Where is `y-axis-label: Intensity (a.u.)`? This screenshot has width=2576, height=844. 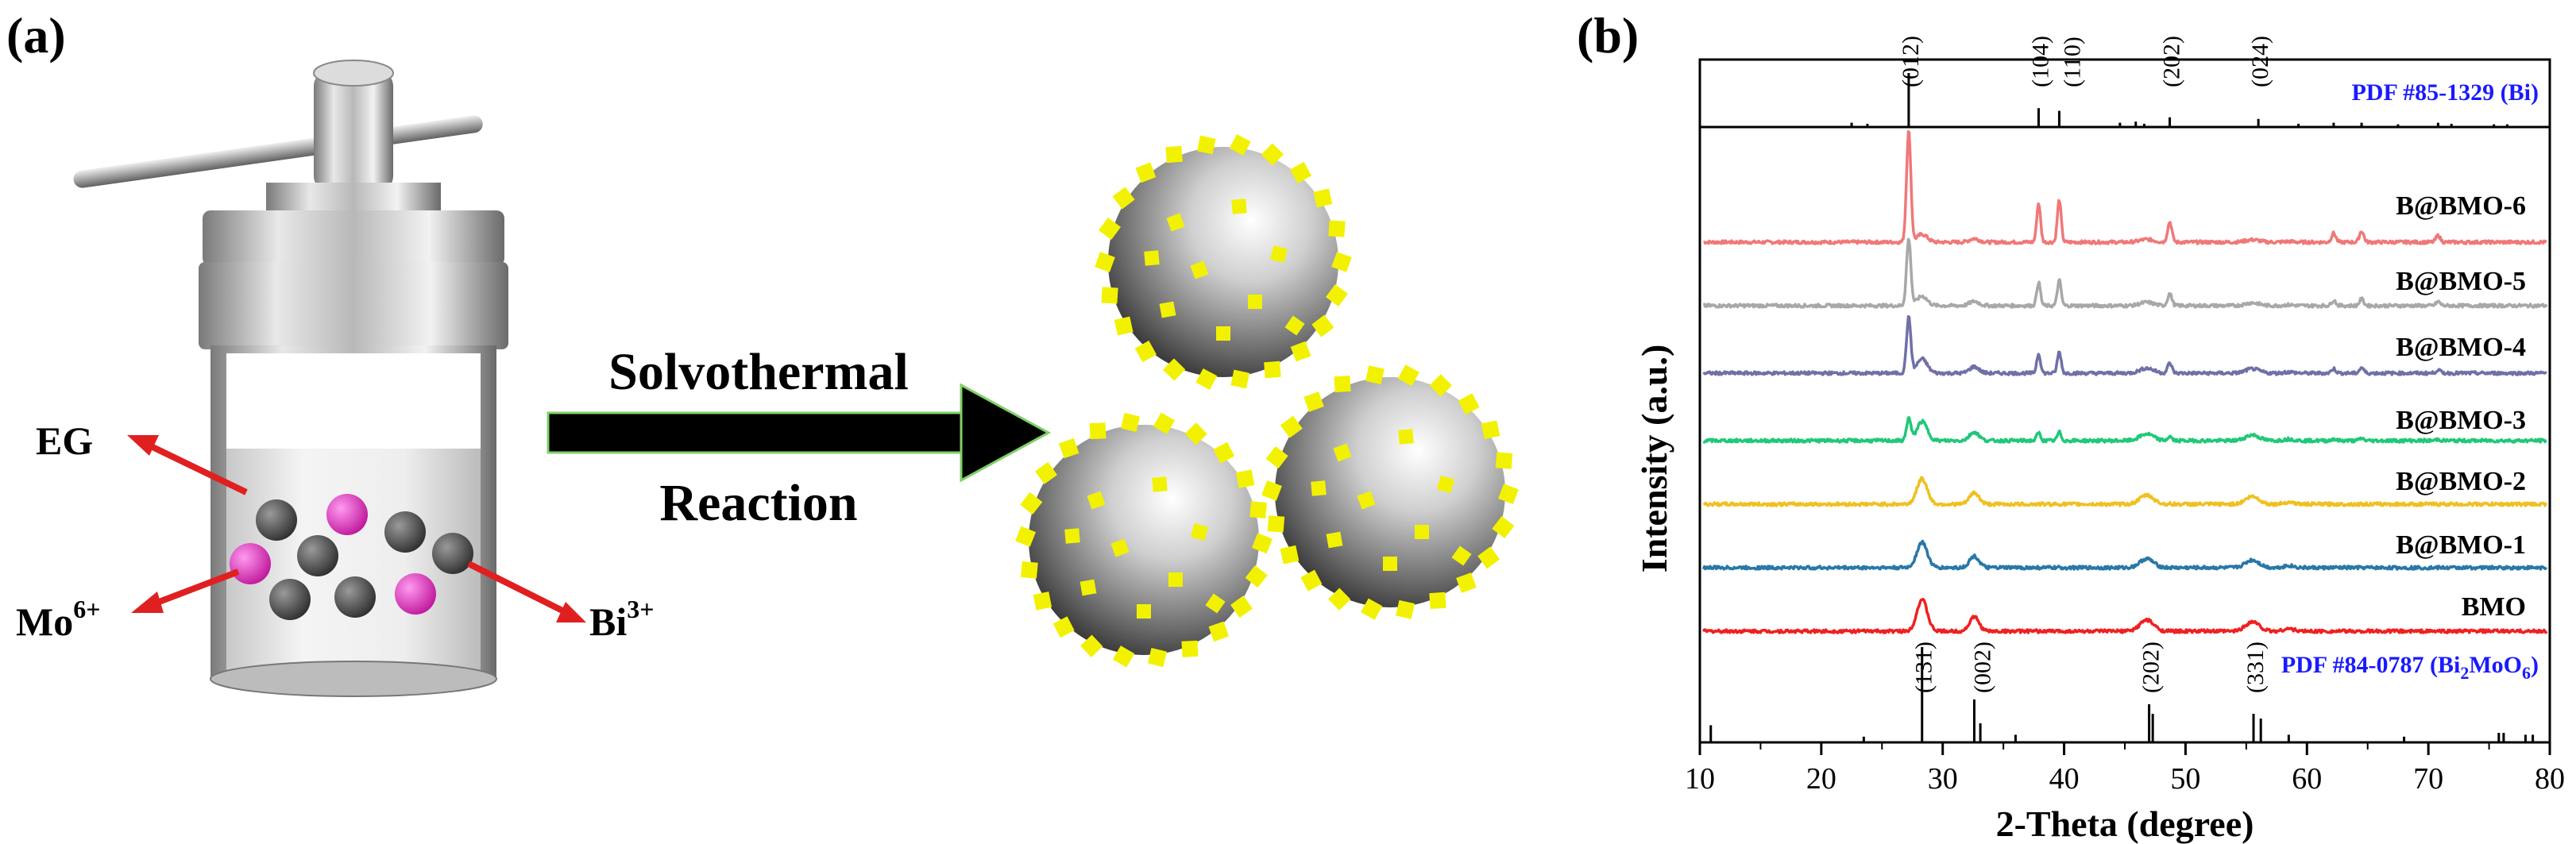 y-axis-label: Intensity (a.u.) is located at coordinates (1654, 459).